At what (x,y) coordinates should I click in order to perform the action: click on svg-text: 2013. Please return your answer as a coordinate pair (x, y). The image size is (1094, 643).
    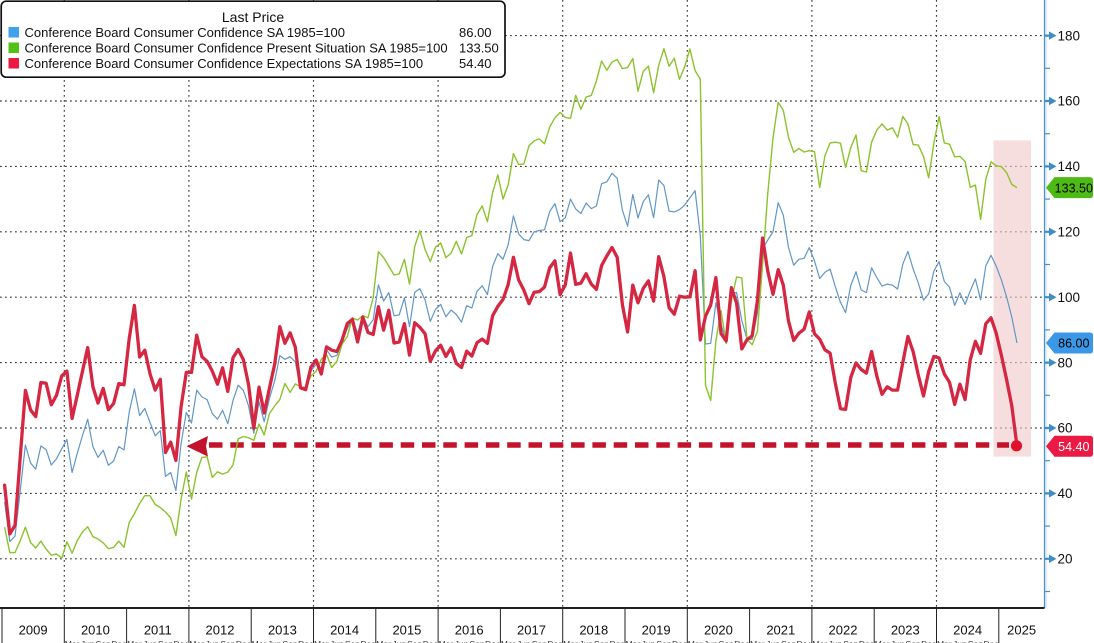
    Looking at the image, I should click on (282, 630).